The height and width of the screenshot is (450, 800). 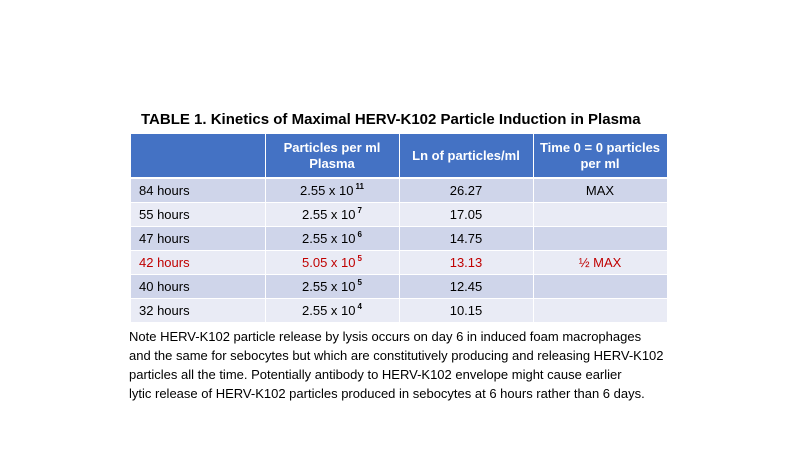 I want to click on exponent: 7, so click(x=359, y=210).